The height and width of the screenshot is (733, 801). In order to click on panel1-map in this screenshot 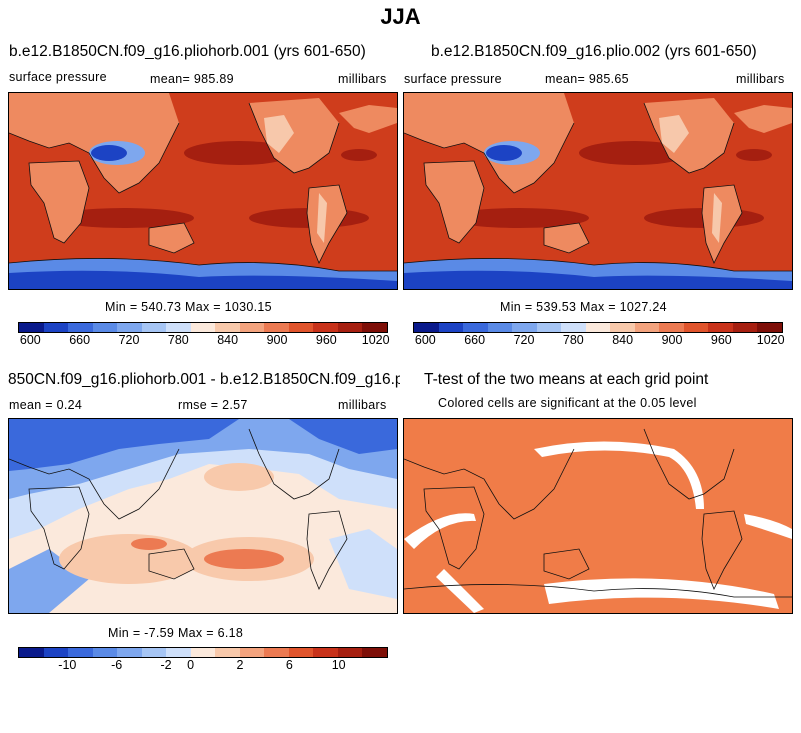, I will do `click(203, 191)`.